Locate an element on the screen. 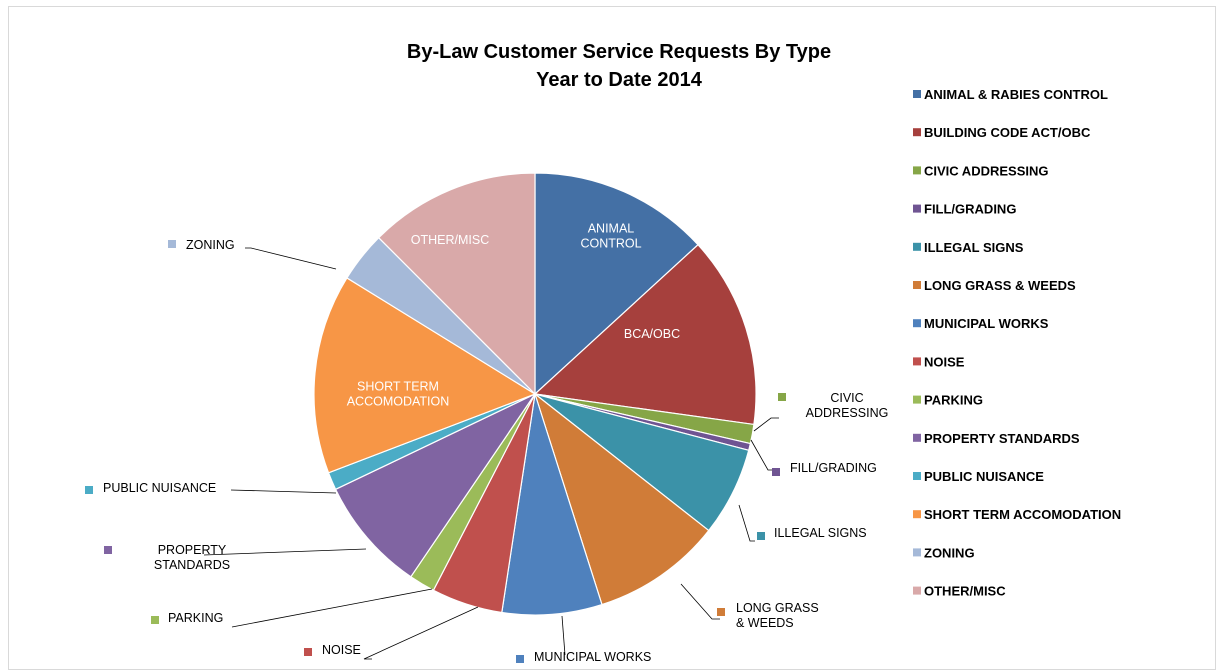 Image resolution: width=1224 pixels, height=671 pixels. leader-line-municipal-works is located at coordinates (563, 635).